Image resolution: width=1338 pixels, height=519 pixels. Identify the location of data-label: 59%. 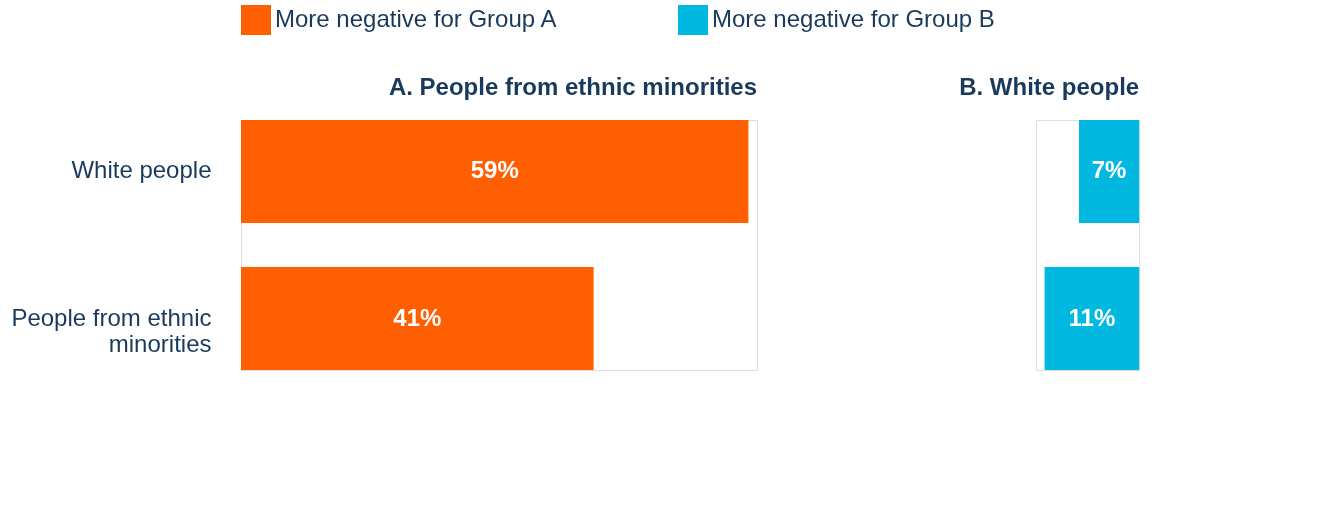
(494, 170).